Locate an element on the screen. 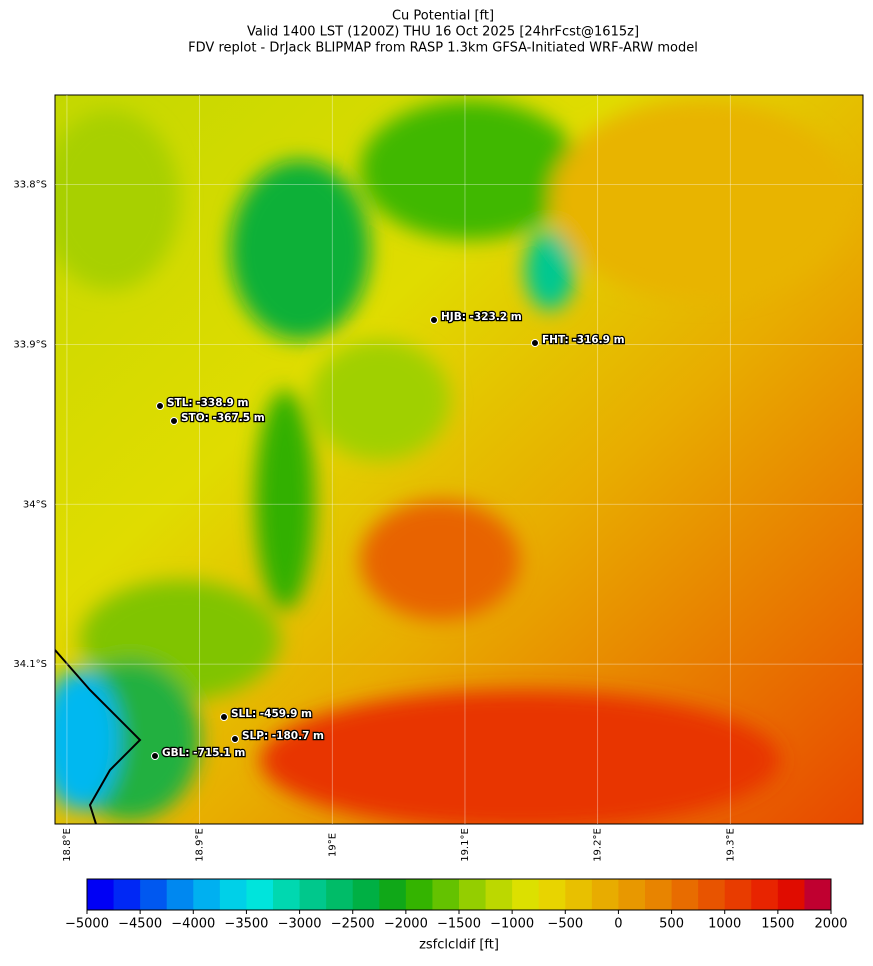 This screenshot has width=873, height=966. y-tick-label: 34.1°S is located at coordinates (30, 664).